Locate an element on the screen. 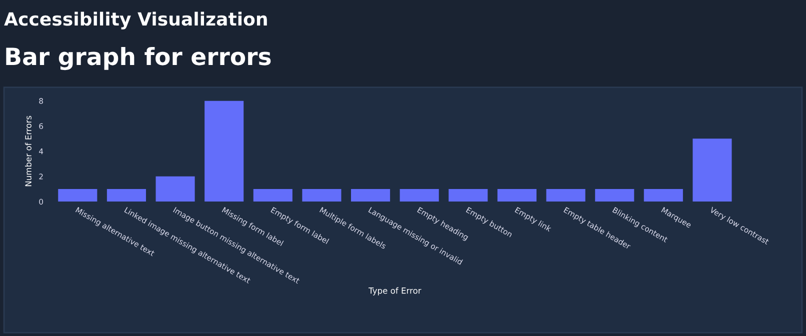  y-axis-title: Number of Errors is located at coordinates (28, 151).